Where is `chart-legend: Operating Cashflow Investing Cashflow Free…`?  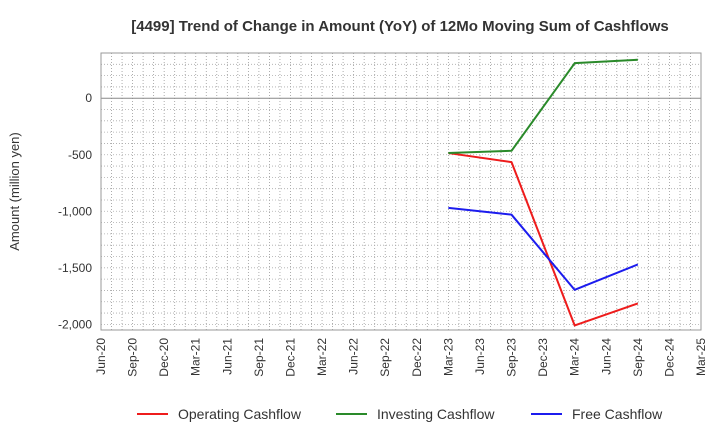 chart-legend: Operating Cashflow Investing Cashflow Free… is located at coordinates (400, 414).